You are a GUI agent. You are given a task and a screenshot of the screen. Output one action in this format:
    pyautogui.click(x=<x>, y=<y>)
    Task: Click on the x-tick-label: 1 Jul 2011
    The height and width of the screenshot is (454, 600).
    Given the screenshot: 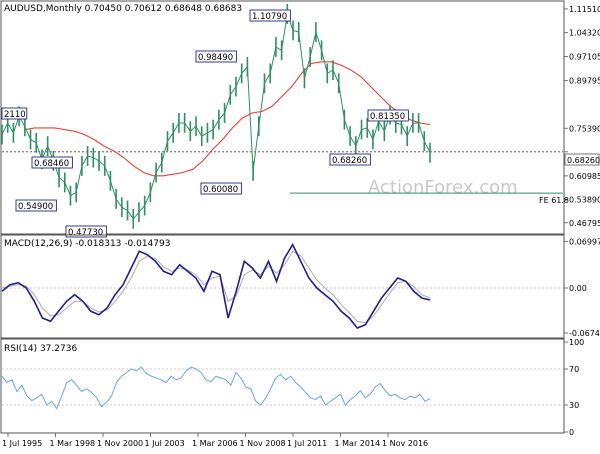 What is the action you would take?
    pyautogui.click(x=307, y=443)
    